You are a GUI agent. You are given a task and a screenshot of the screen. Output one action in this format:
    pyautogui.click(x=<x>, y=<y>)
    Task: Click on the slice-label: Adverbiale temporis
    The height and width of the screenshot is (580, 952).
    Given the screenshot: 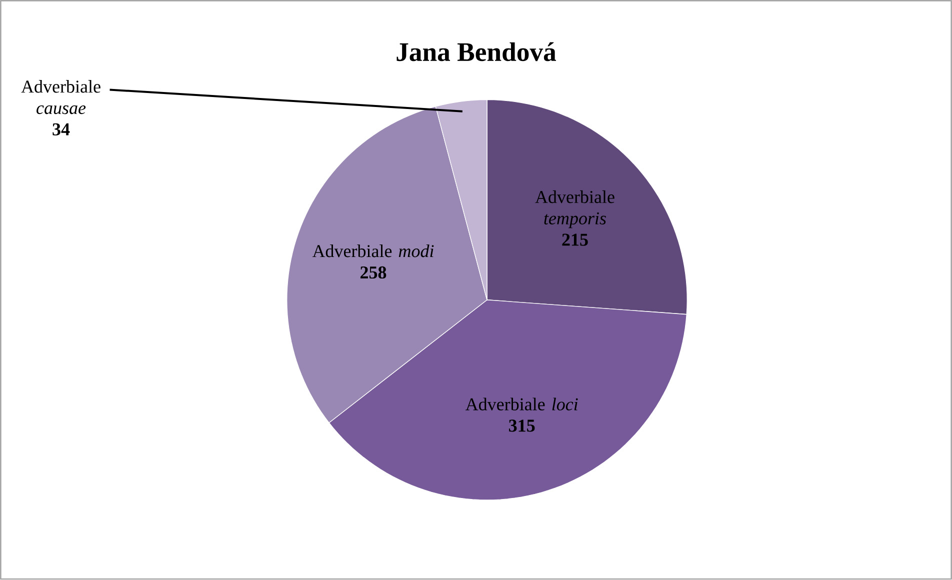 What is the action you would take?
    pyautogui.click(x=574, y=209)
    